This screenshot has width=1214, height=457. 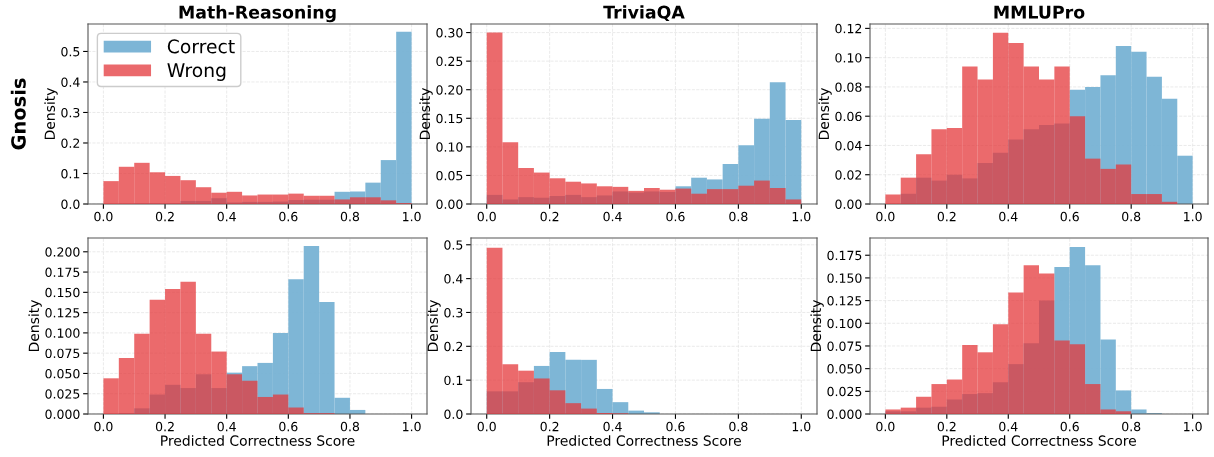 I want to click on y-tick-label: 0.06, so click(x=848, y=116).